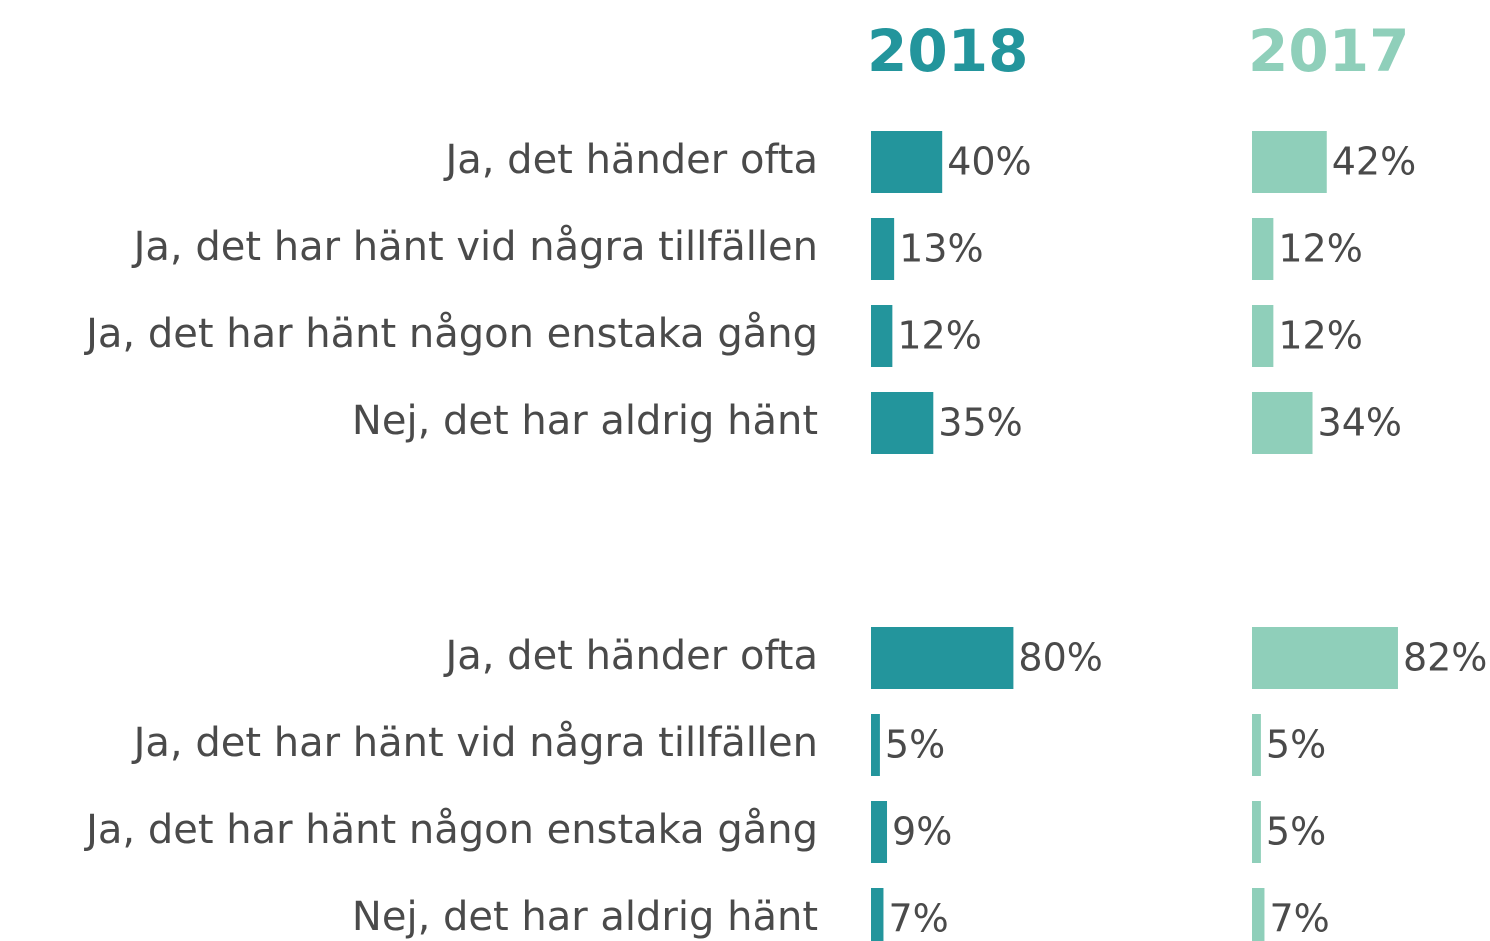 Image resolution: width=1490 pixels, height=941 pixels. Describe the element at coordinates (1060, 658) in the screenshot. I see `value-label: 80%` at that location.